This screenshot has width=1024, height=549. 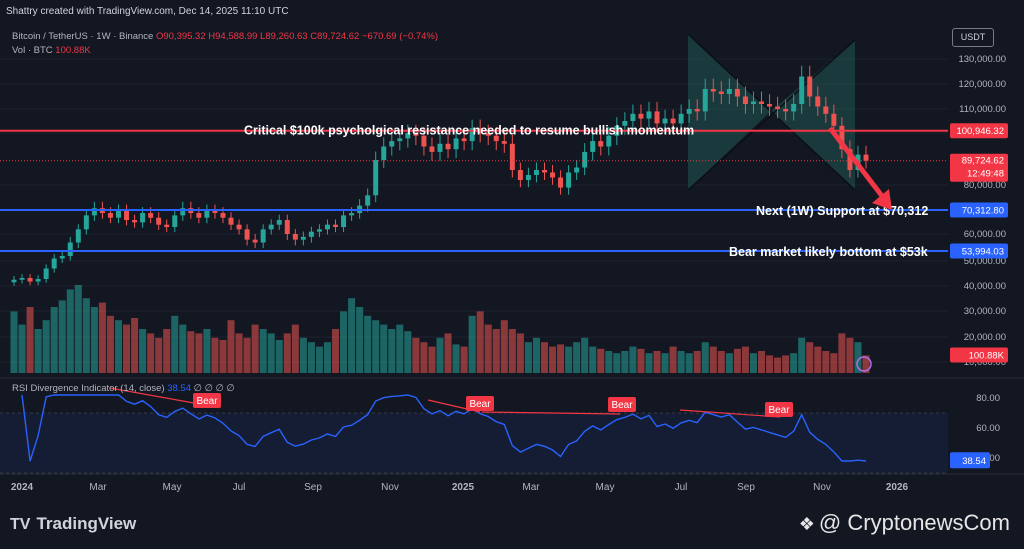 I want to click on countdown-badge: 12:49:48, so click(x=985, y=174).